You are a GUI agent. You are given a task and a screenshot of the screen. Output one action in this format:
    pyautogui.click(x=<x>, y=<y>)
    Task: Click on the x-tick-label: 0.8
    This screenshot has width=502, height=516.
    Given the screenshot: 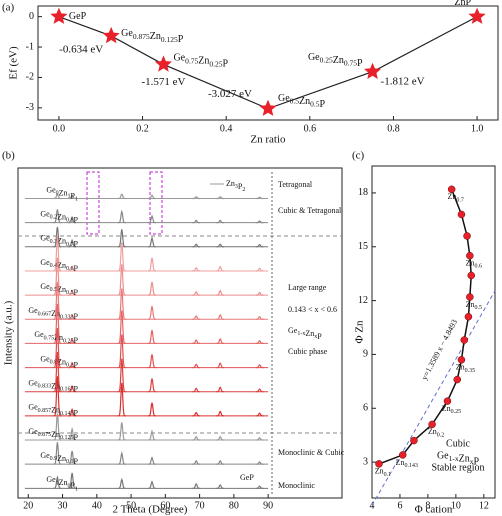 What is the action you would take?
    pyautogui.click(x=393, y=128)
    